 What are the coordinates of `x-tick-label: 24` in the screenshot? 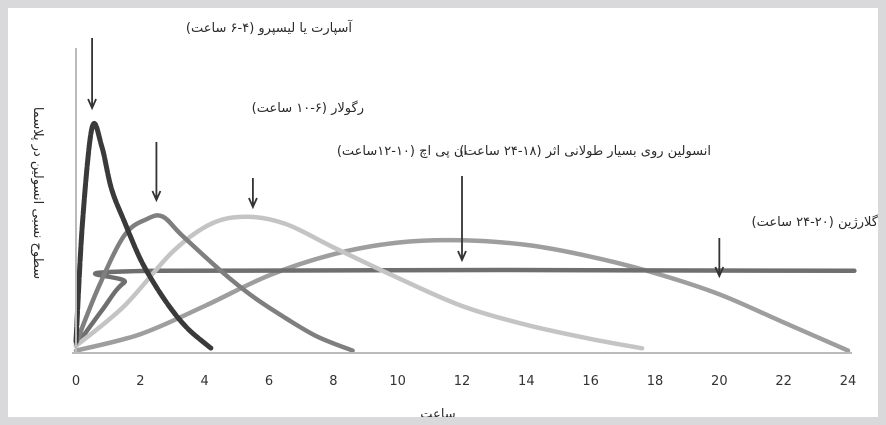 It's located at (848, 381).